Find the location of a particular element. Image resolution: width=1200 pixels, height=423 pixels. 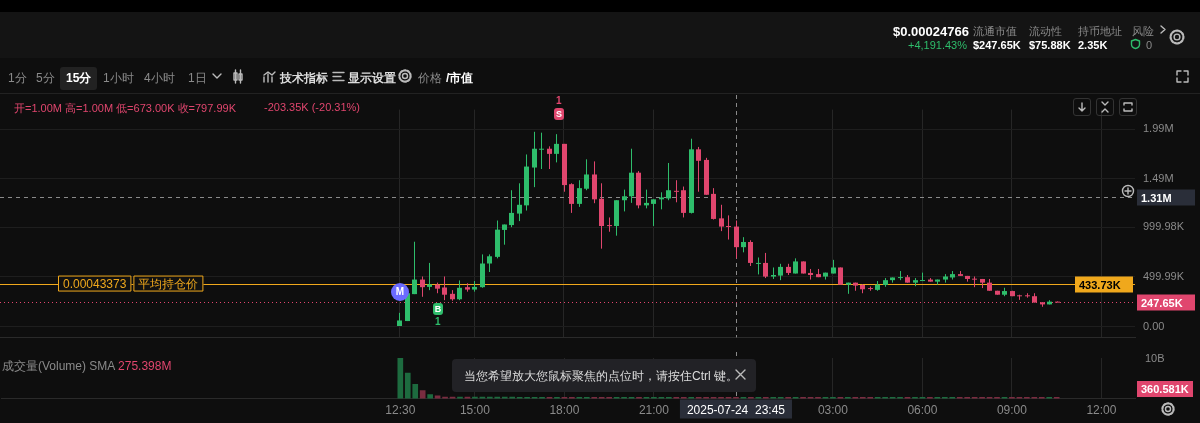

x-tick-label: 2025-07-24 23:45 is located at coordinates (736, 410).